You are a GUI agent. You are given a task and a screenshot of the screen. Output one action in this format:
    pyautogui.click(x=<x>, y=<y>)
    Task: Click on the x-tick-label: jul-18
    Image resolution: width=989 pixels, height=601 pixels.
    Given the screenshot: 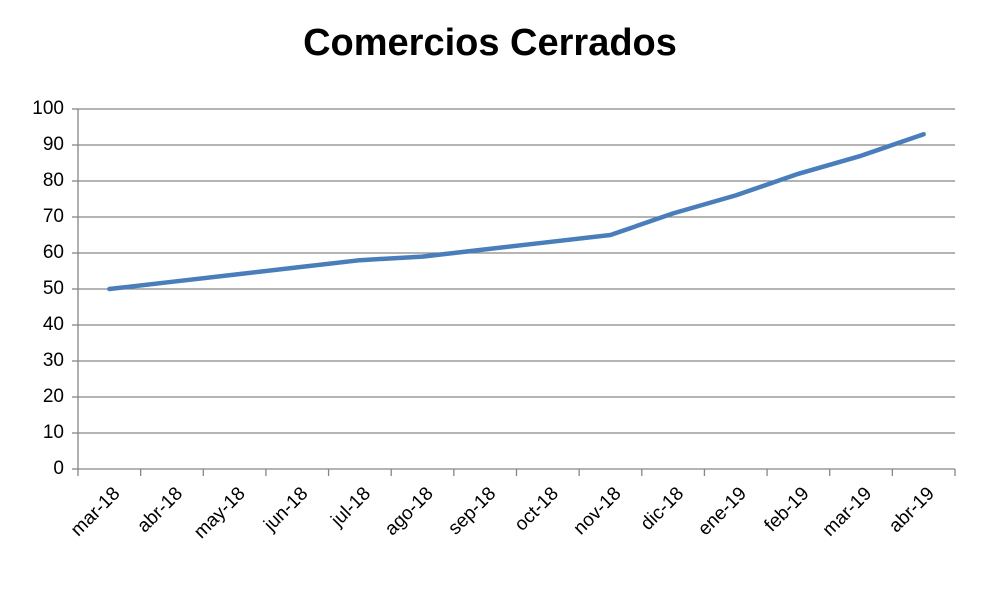 What is the action you would take?
    pyautogui.click(x=351, y=507)
    